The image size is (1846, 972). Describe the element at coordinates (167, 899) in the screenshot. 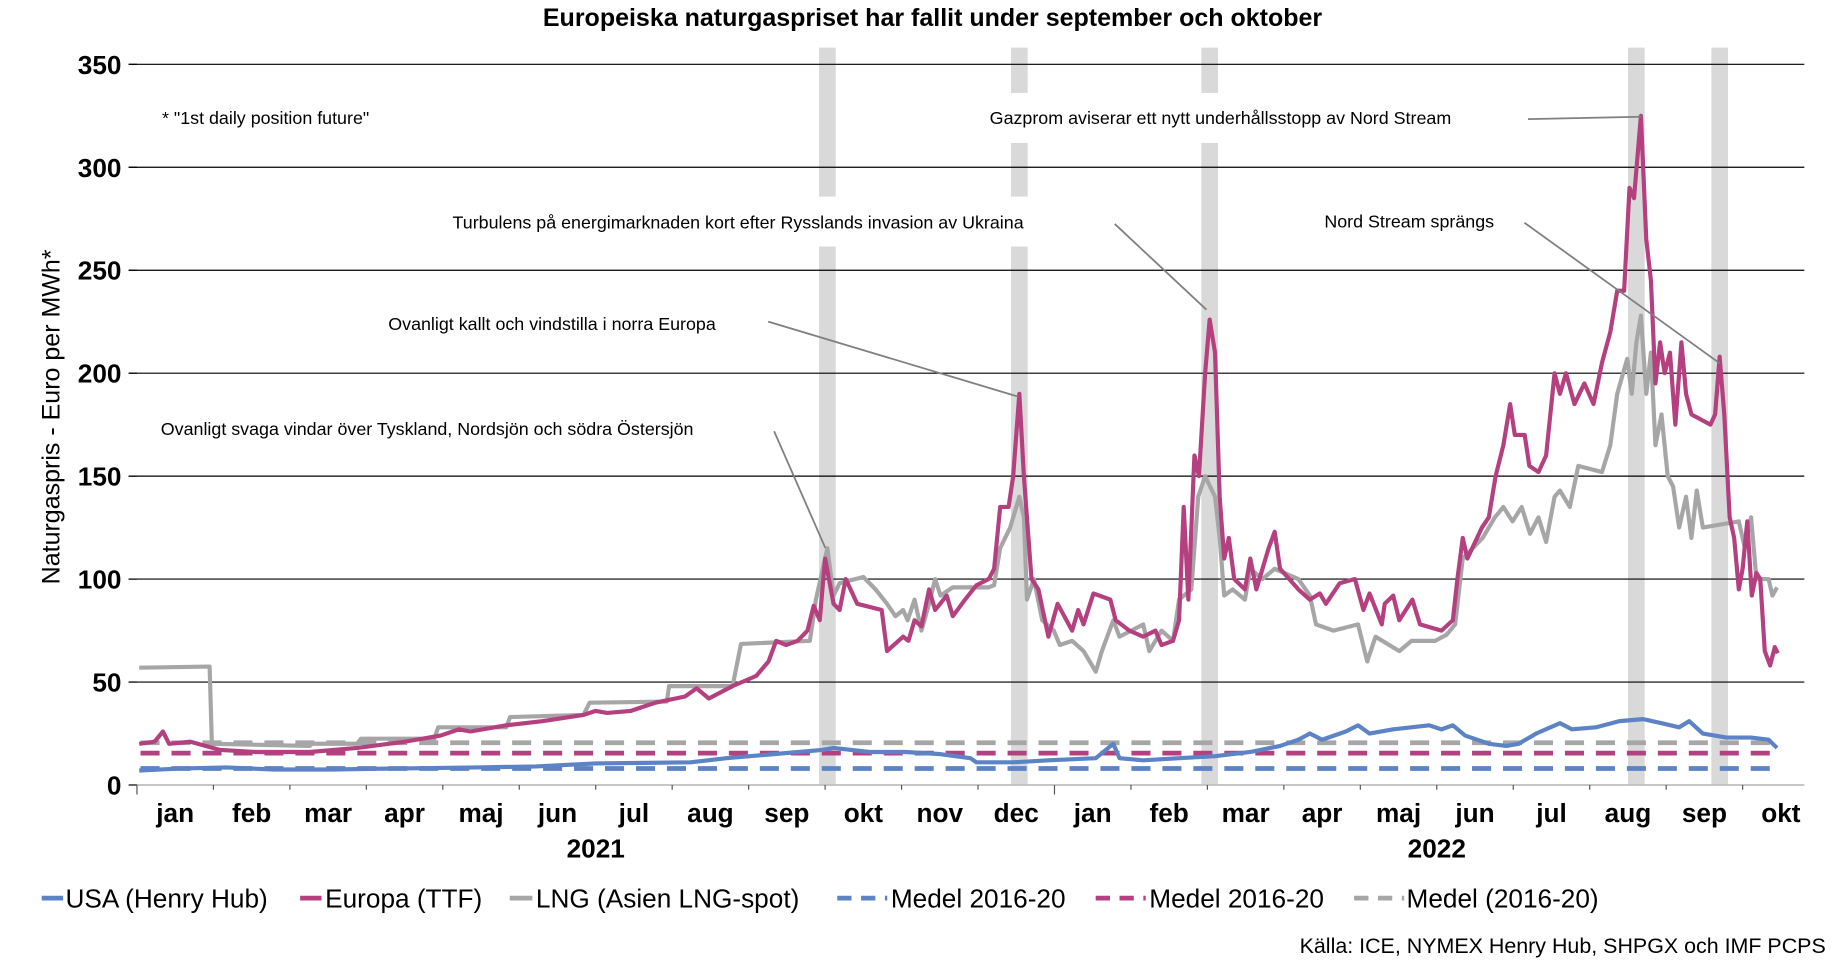

I see `legend-label: USA (Henry Hub)` at that location.